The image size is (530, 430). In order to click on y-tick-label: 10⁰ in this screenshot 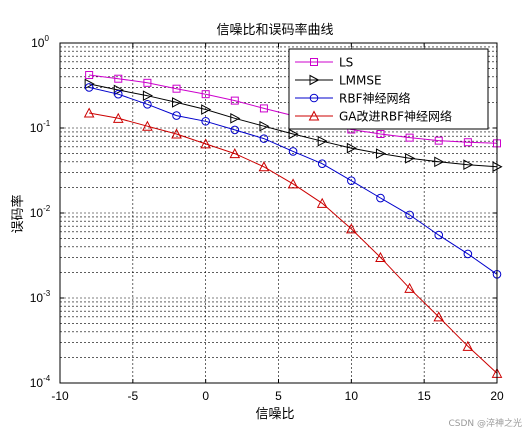, I will do `click(40, 42)`.